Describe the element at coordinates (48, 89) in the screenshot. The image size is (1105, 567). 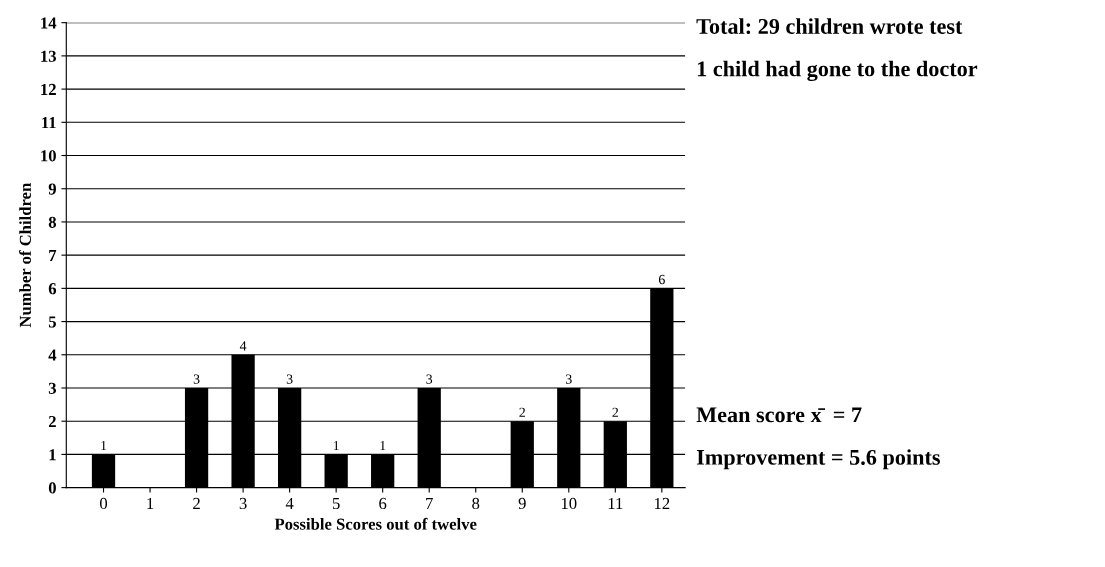
I see `y-tick-label: 12` at that location.